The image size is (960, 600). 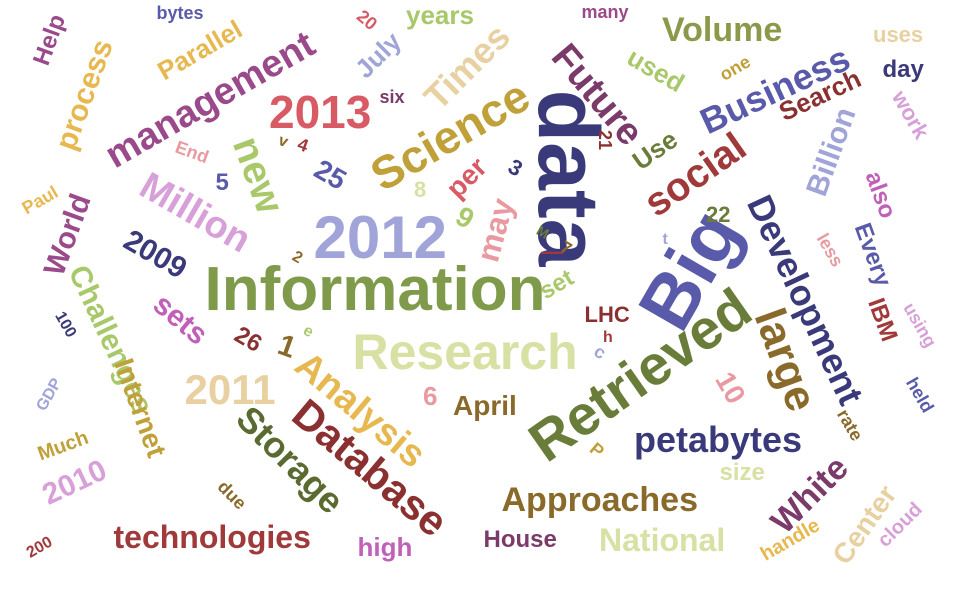 I want to click on word-less: less, so click(x=830, y=250).